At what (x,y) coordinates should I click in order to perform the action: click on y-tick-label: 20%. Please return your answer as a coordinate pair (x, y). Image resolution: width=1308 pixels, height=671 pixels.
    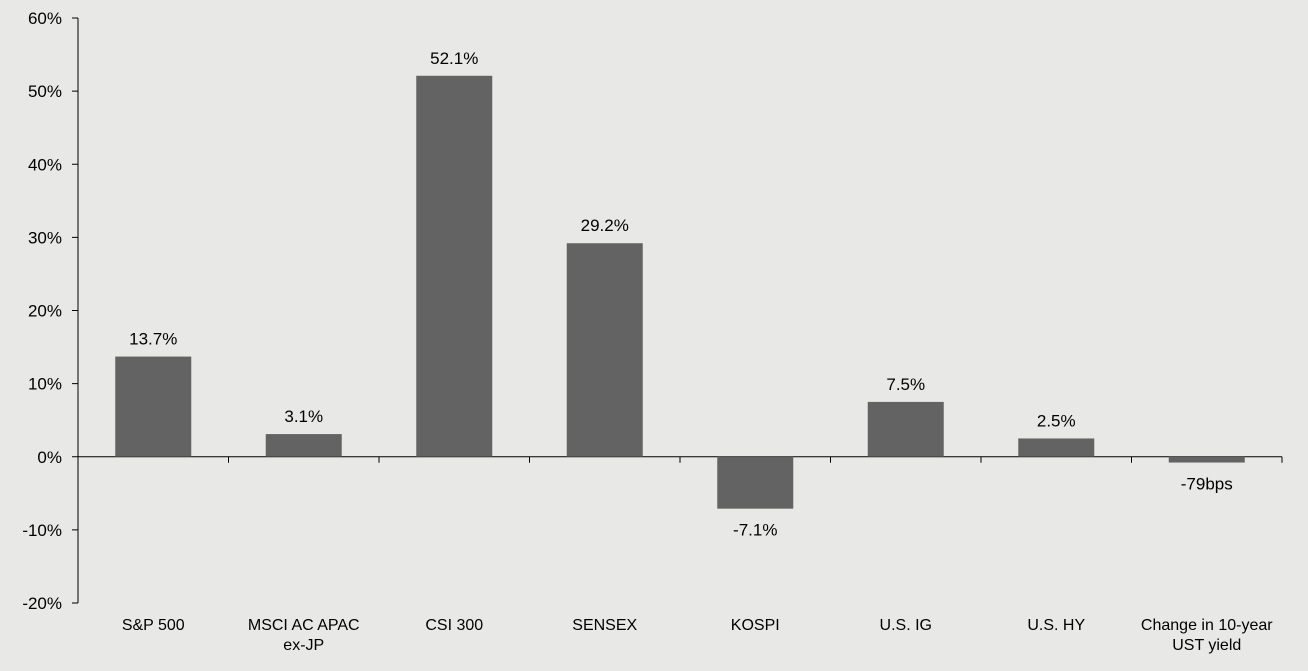
    Looking at the image, I should click on (45, 311).